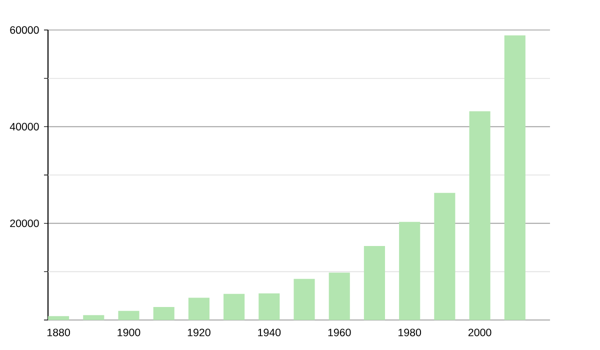 This screenshot has width=600, height=350. I want to click on x-tick-label: 1920, so click(199, 332).